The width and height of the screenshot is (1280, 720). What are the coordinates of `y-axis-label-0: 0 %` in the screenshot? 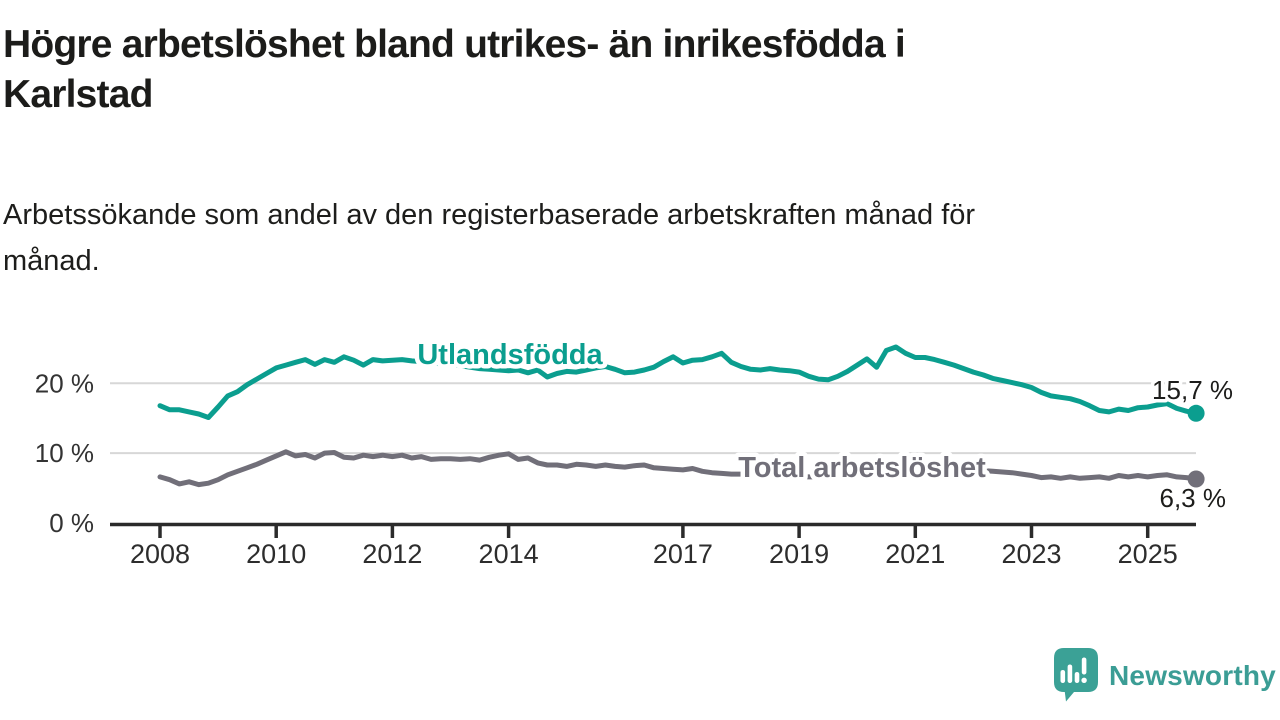 It's located at (71, 523).